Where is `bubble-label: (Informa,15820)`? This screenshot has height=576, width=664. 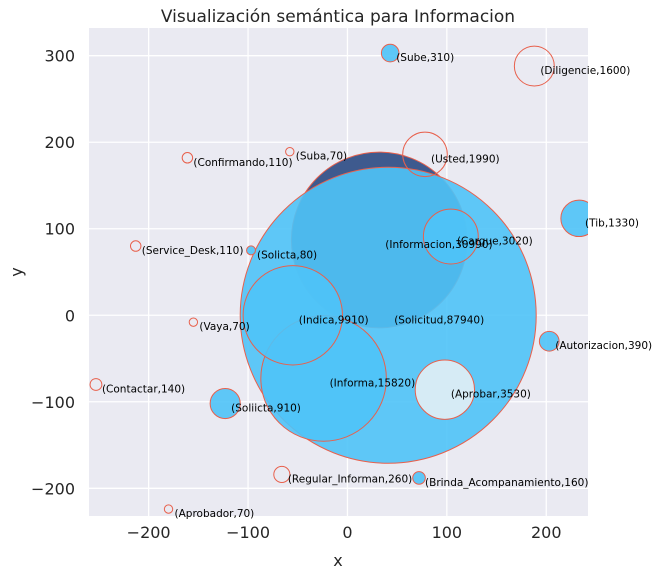 bubble-label: (Informa,15820) is located at coordinates (373, 383).